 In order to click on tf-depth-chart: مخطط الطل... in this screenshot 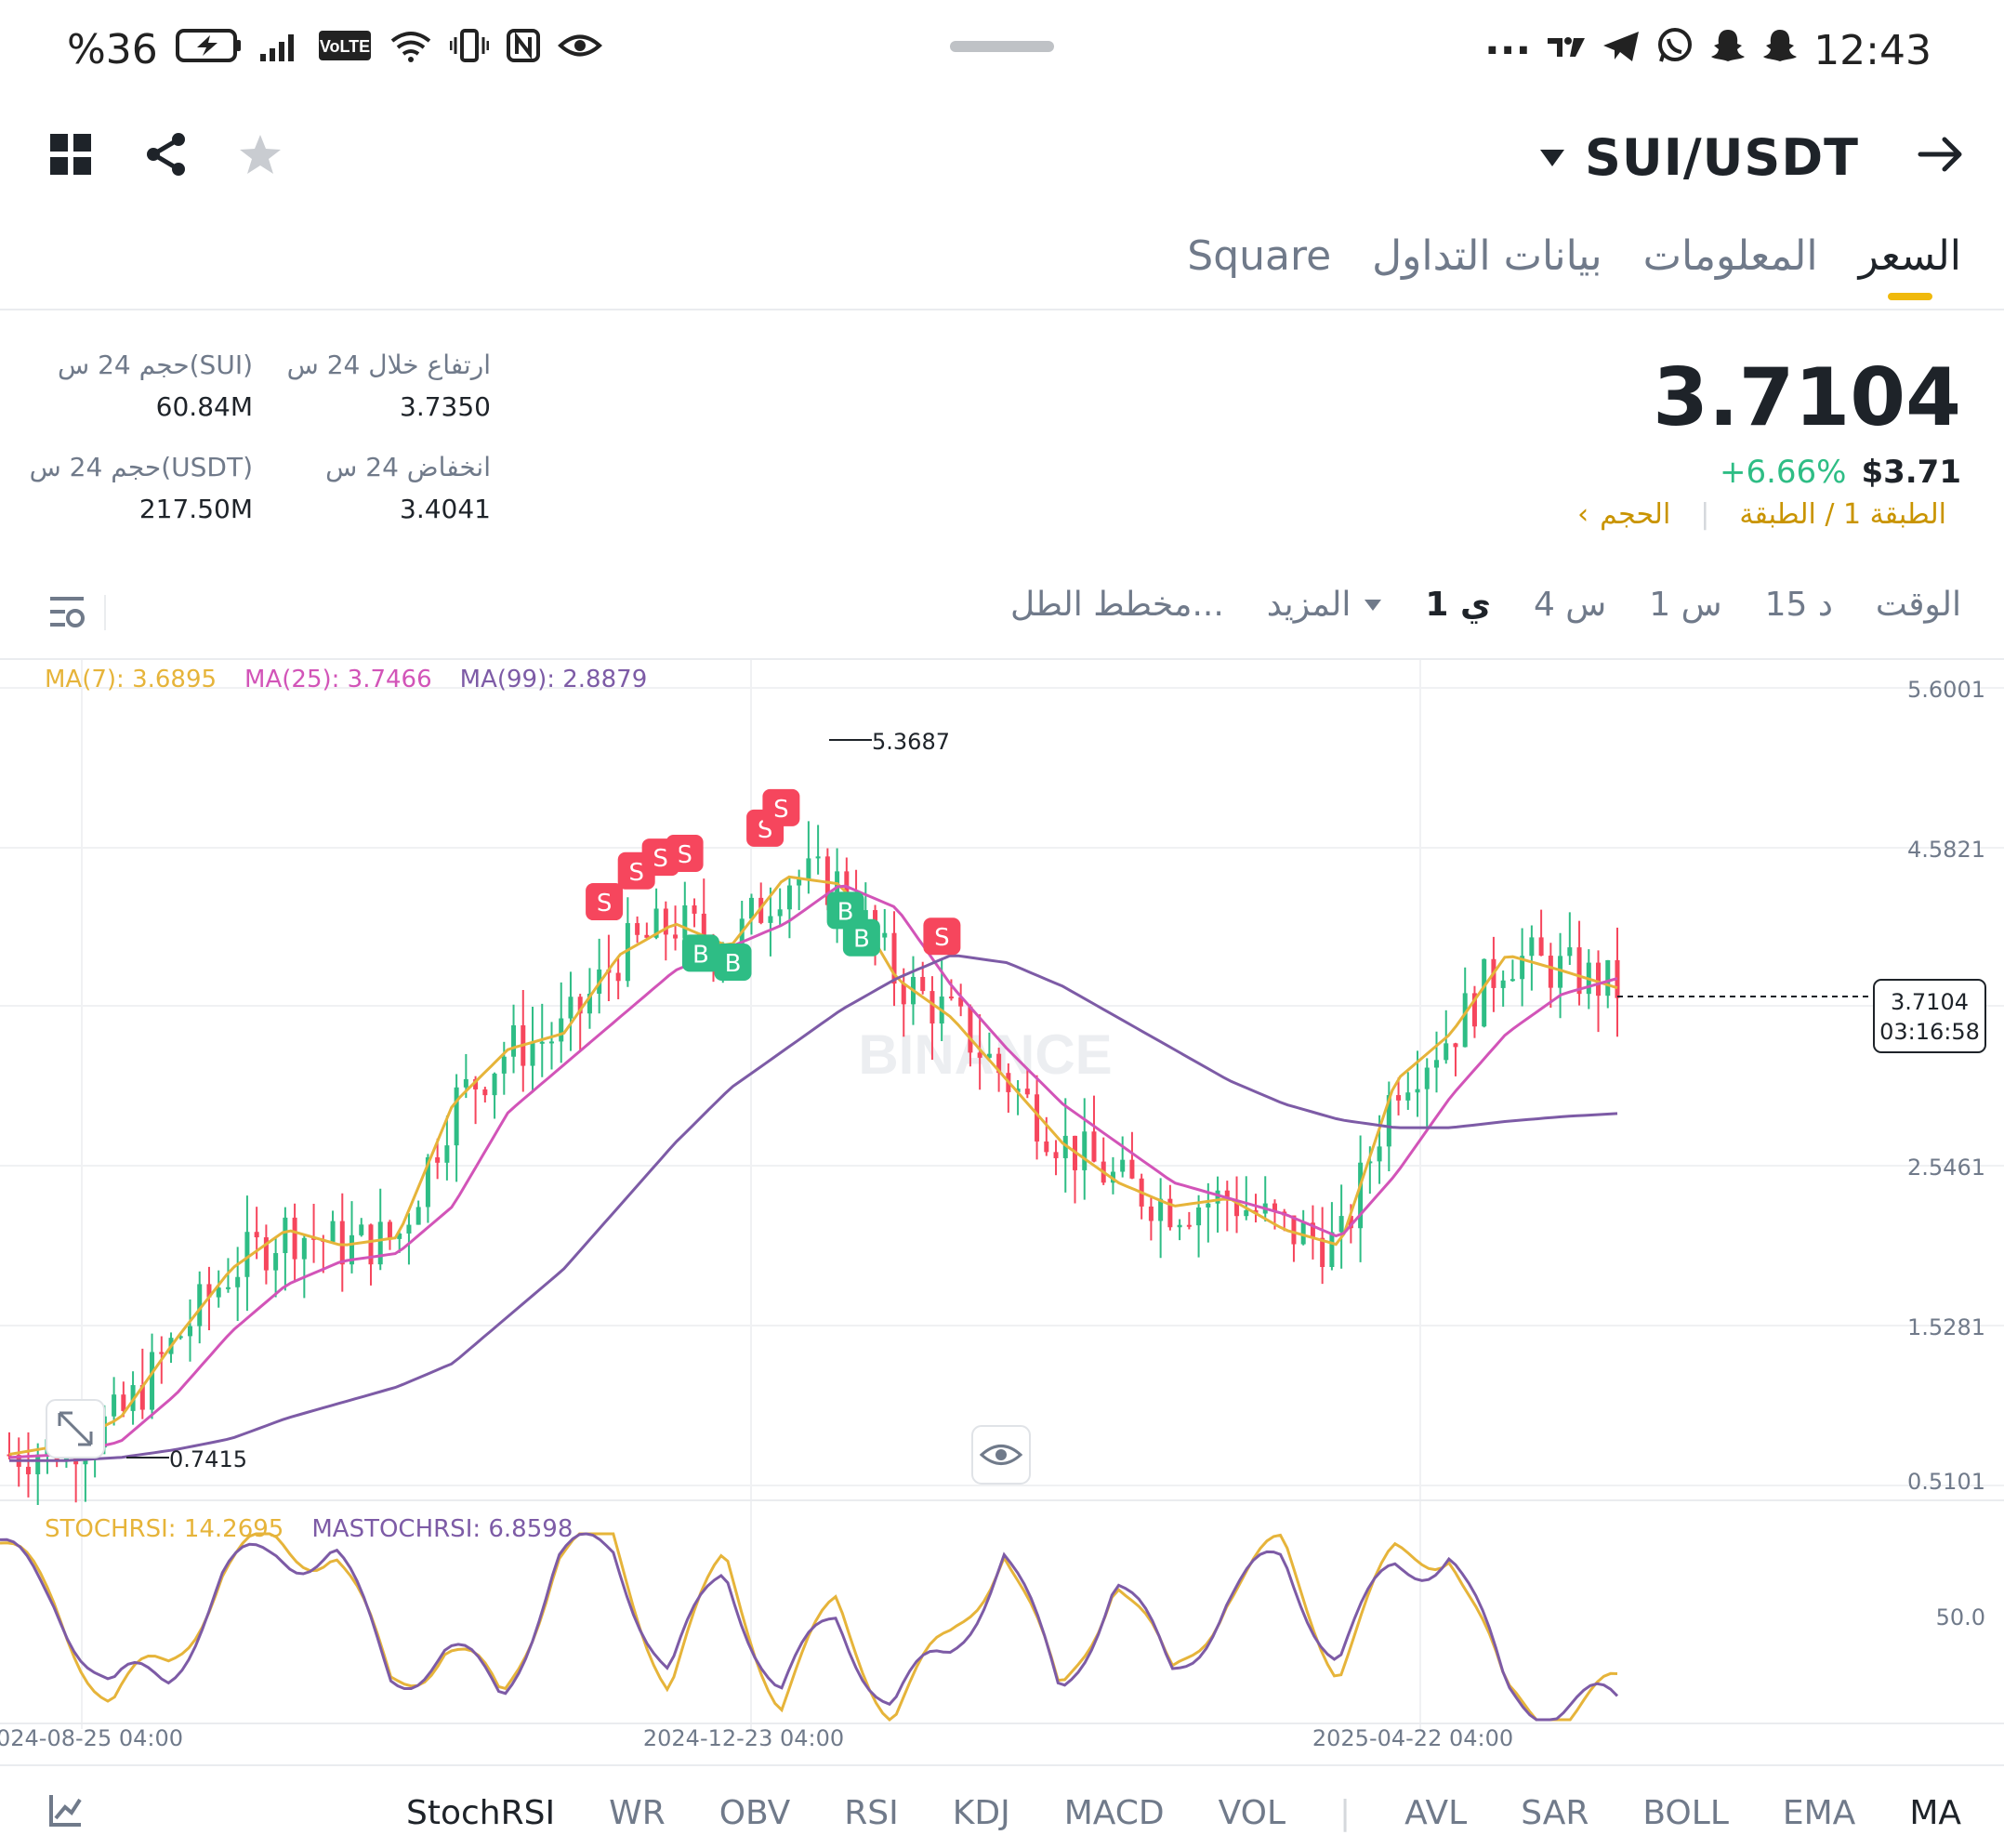, I will do `click(1117, 605)`.